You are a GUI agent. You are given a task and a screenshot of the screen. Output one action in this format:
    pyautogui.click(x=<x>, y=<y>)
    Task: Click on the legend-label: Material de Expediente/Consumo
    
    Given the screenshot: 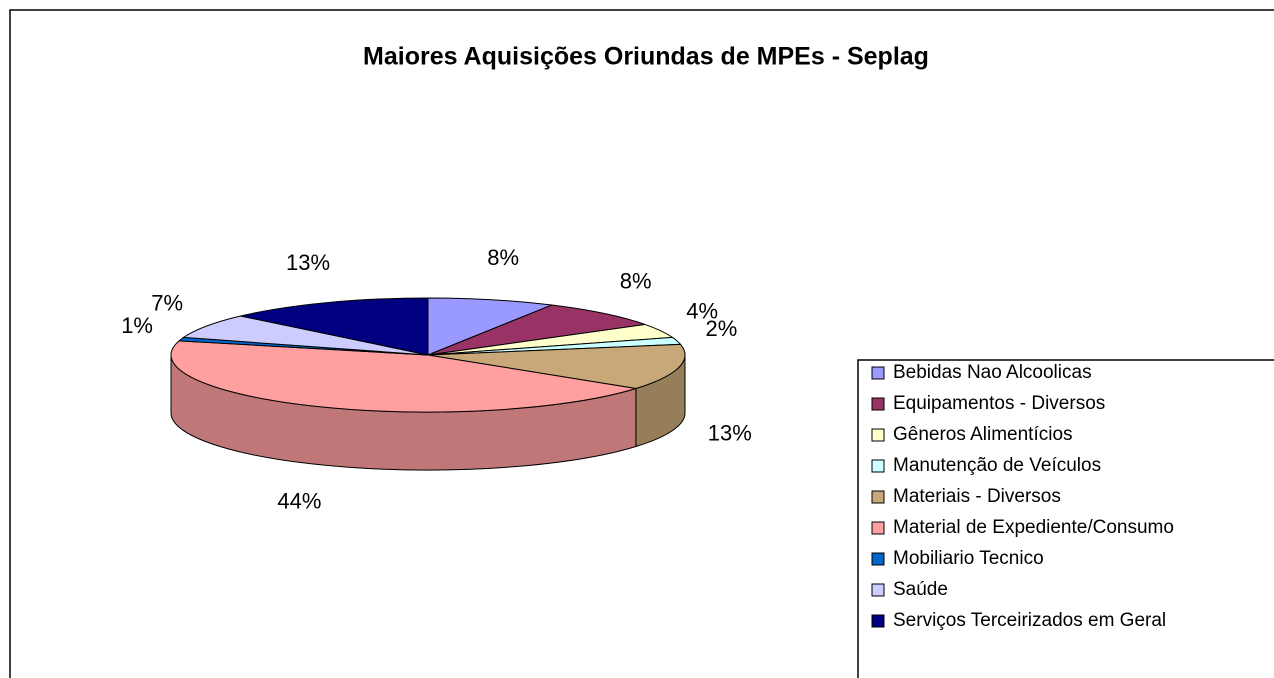 What is the action you would take?
    pyautogui.click(x=1033, y=527)
    